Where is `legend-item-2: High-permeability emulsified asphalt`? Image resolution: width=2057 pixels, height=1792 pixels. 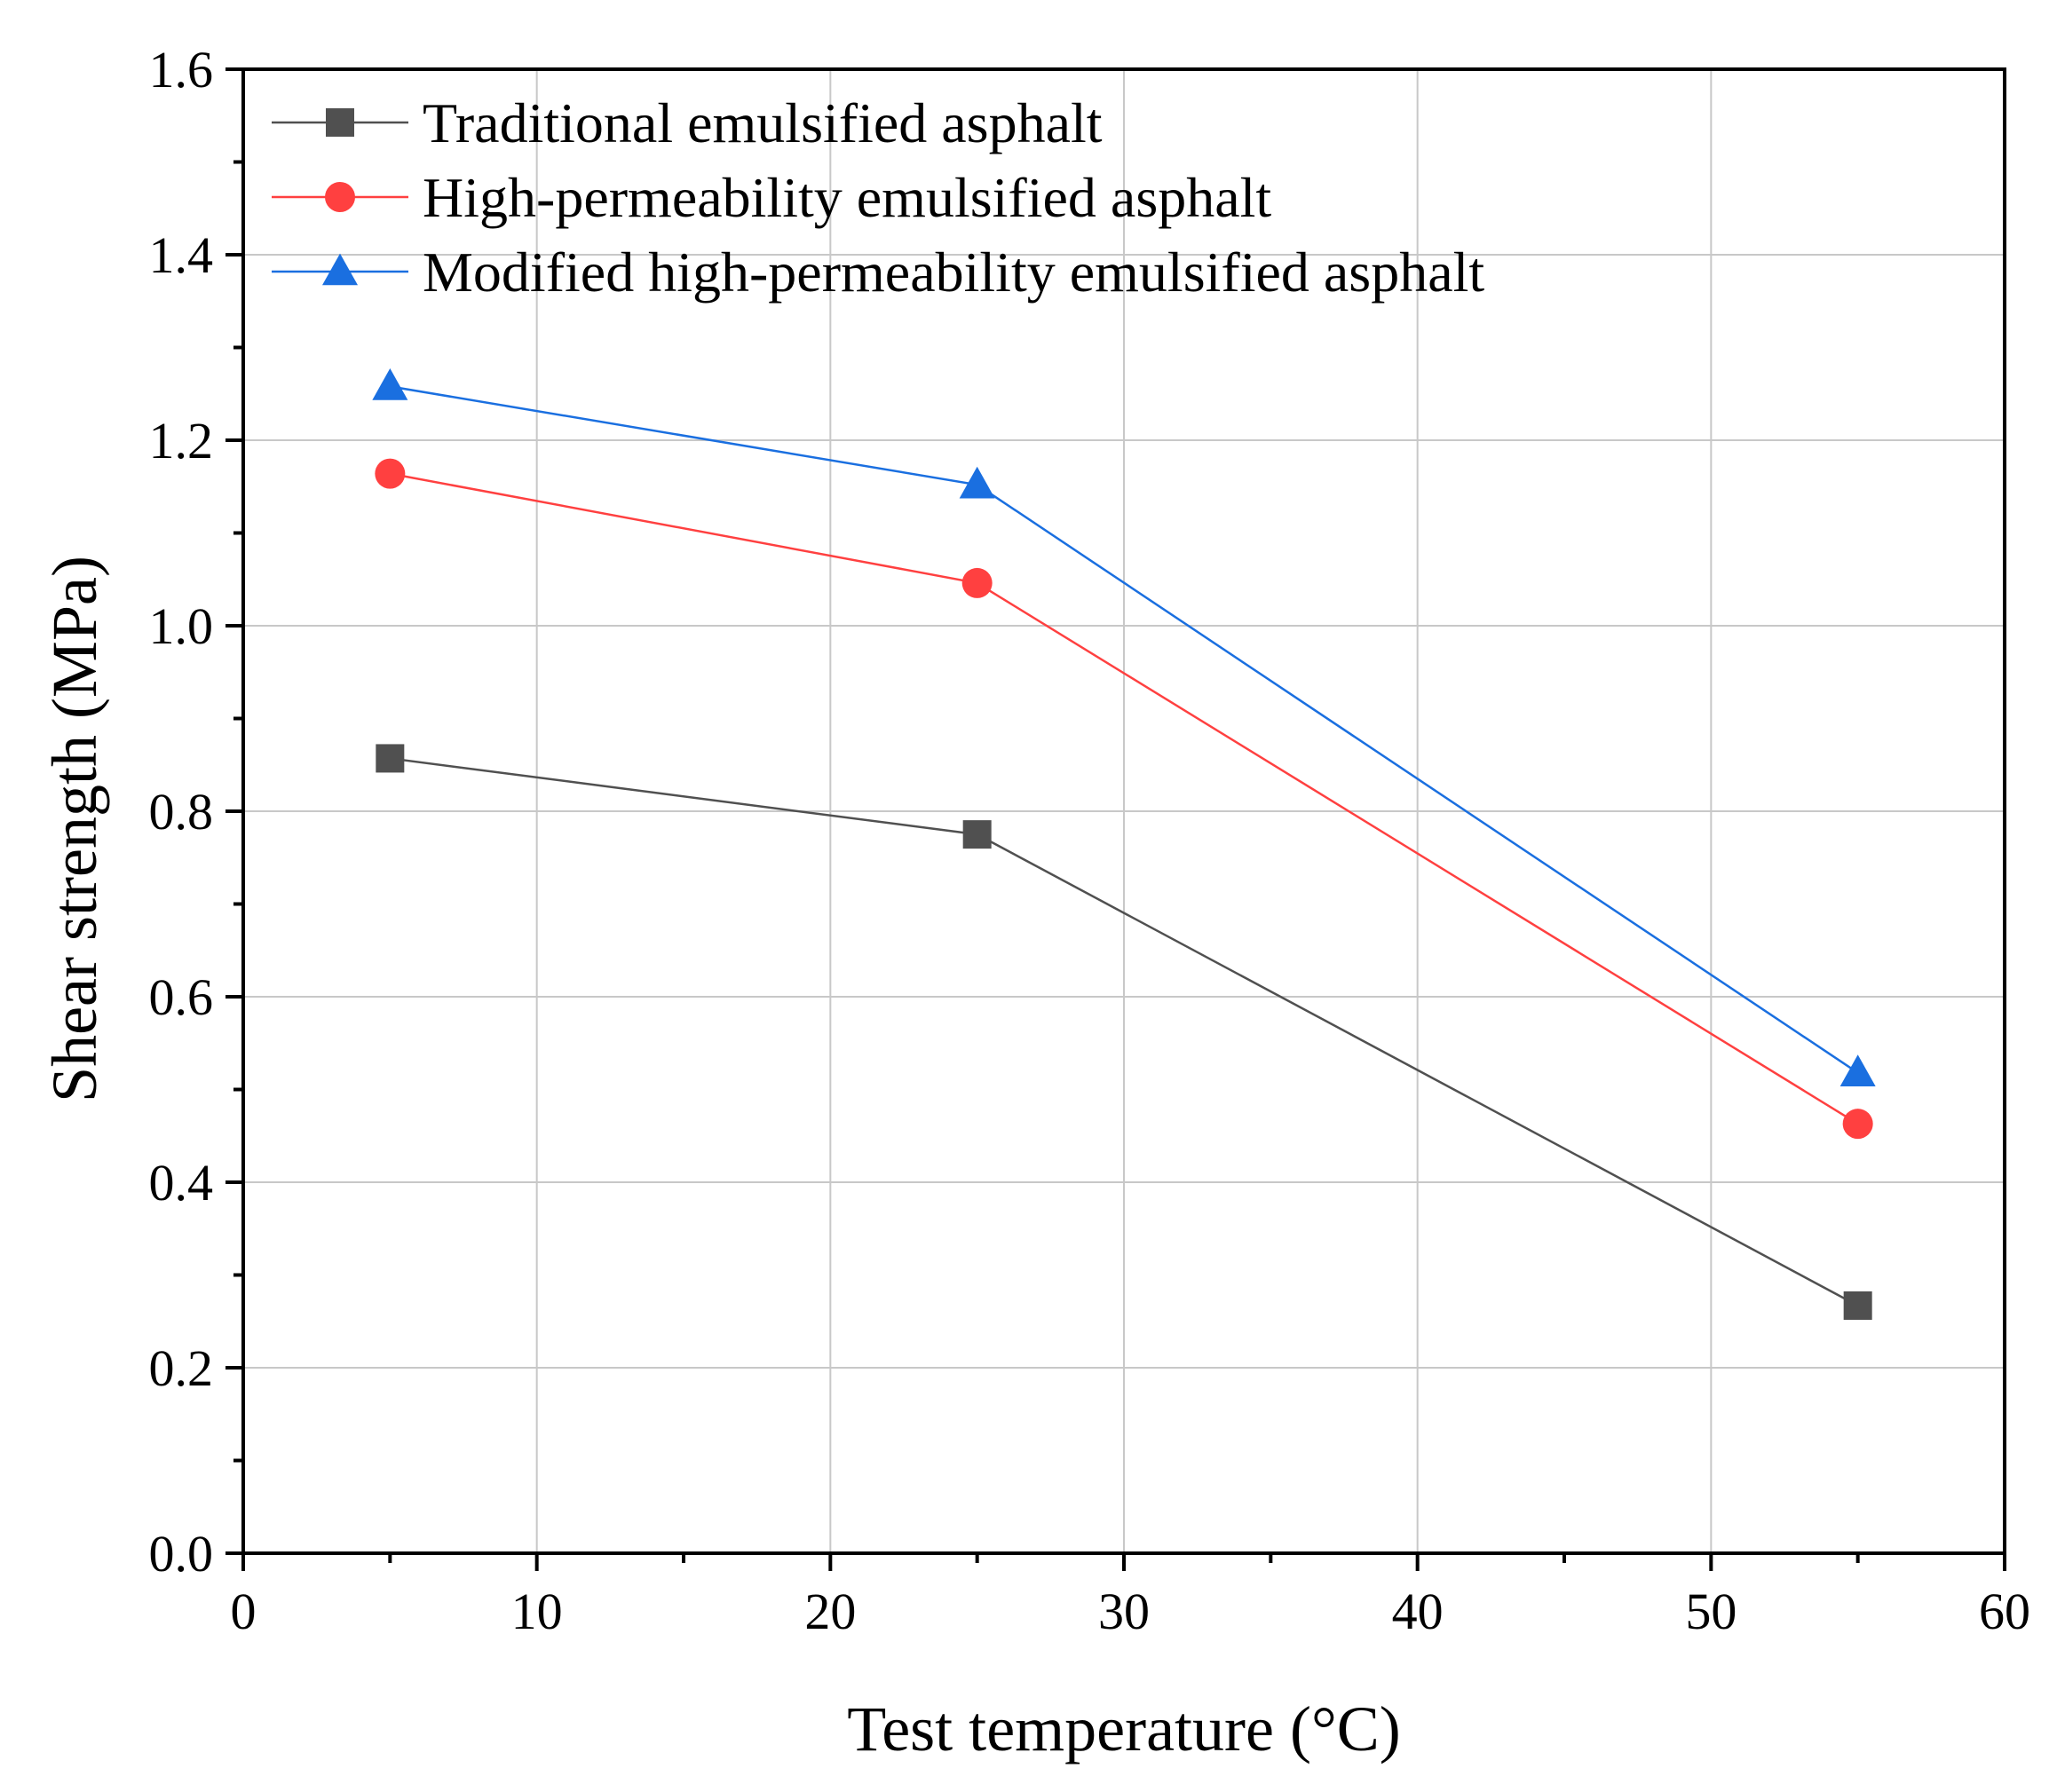 legend-item-2: High-permeability emulsified asphalt is located at coordinates (771, 197).